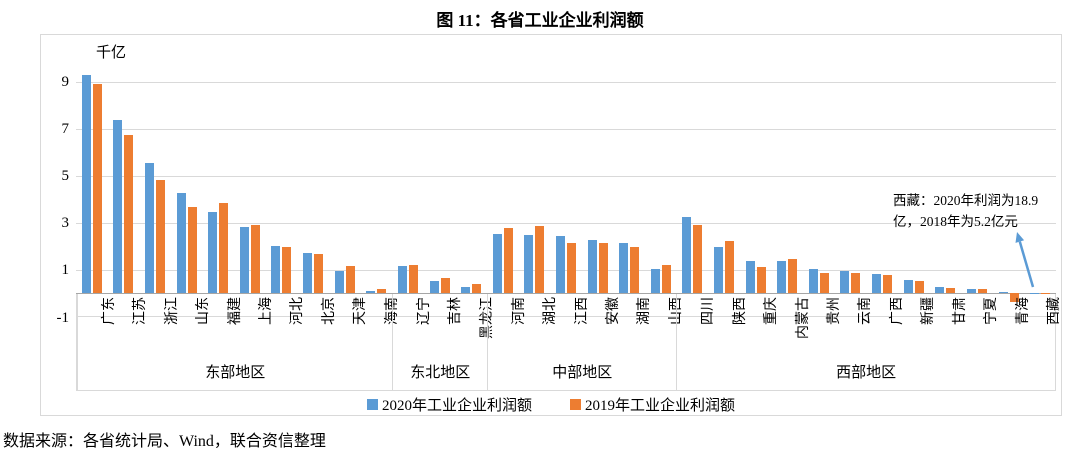 Image resolution: width=1080 pixels, height=455 pixels. I want to click on region-label: 西部地区, so click(866, 373).